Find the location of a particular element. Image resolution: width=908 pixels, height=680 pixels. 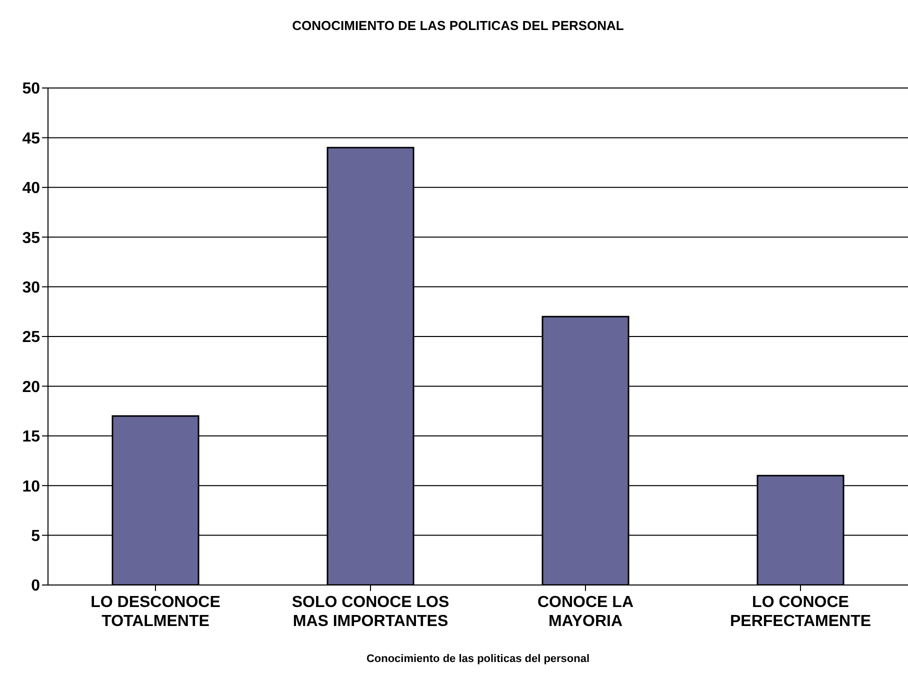

x-axis-title: Conocimiento de las politicas del personal is located at coordinates (478, 659).